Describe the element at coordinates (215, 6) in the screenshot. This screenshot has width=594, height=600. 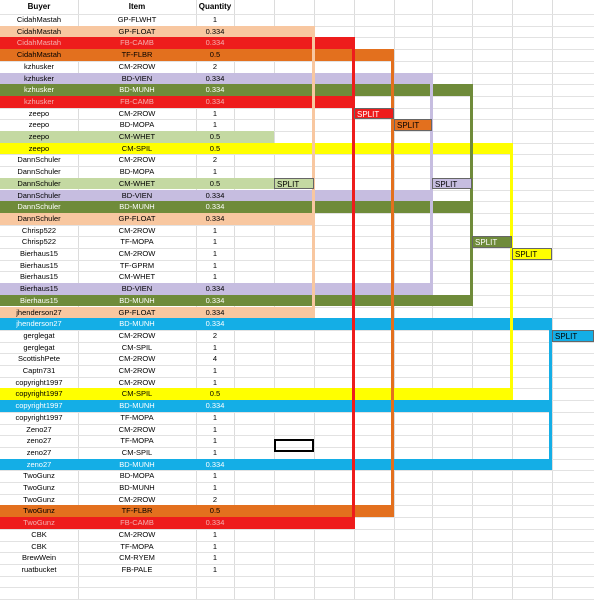
I see `column-header-quantity: Quantity` at that location.